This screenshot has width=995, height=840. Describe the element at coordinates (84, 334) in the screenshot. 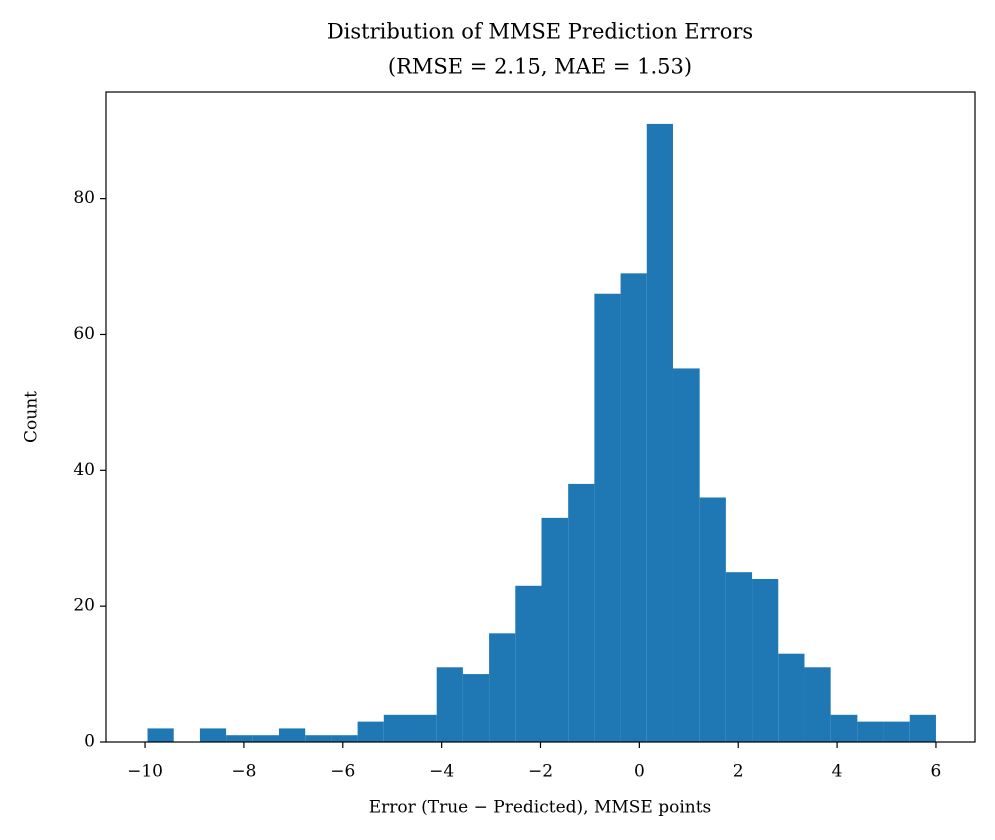

I see `y-tick-label: 60` at that location.